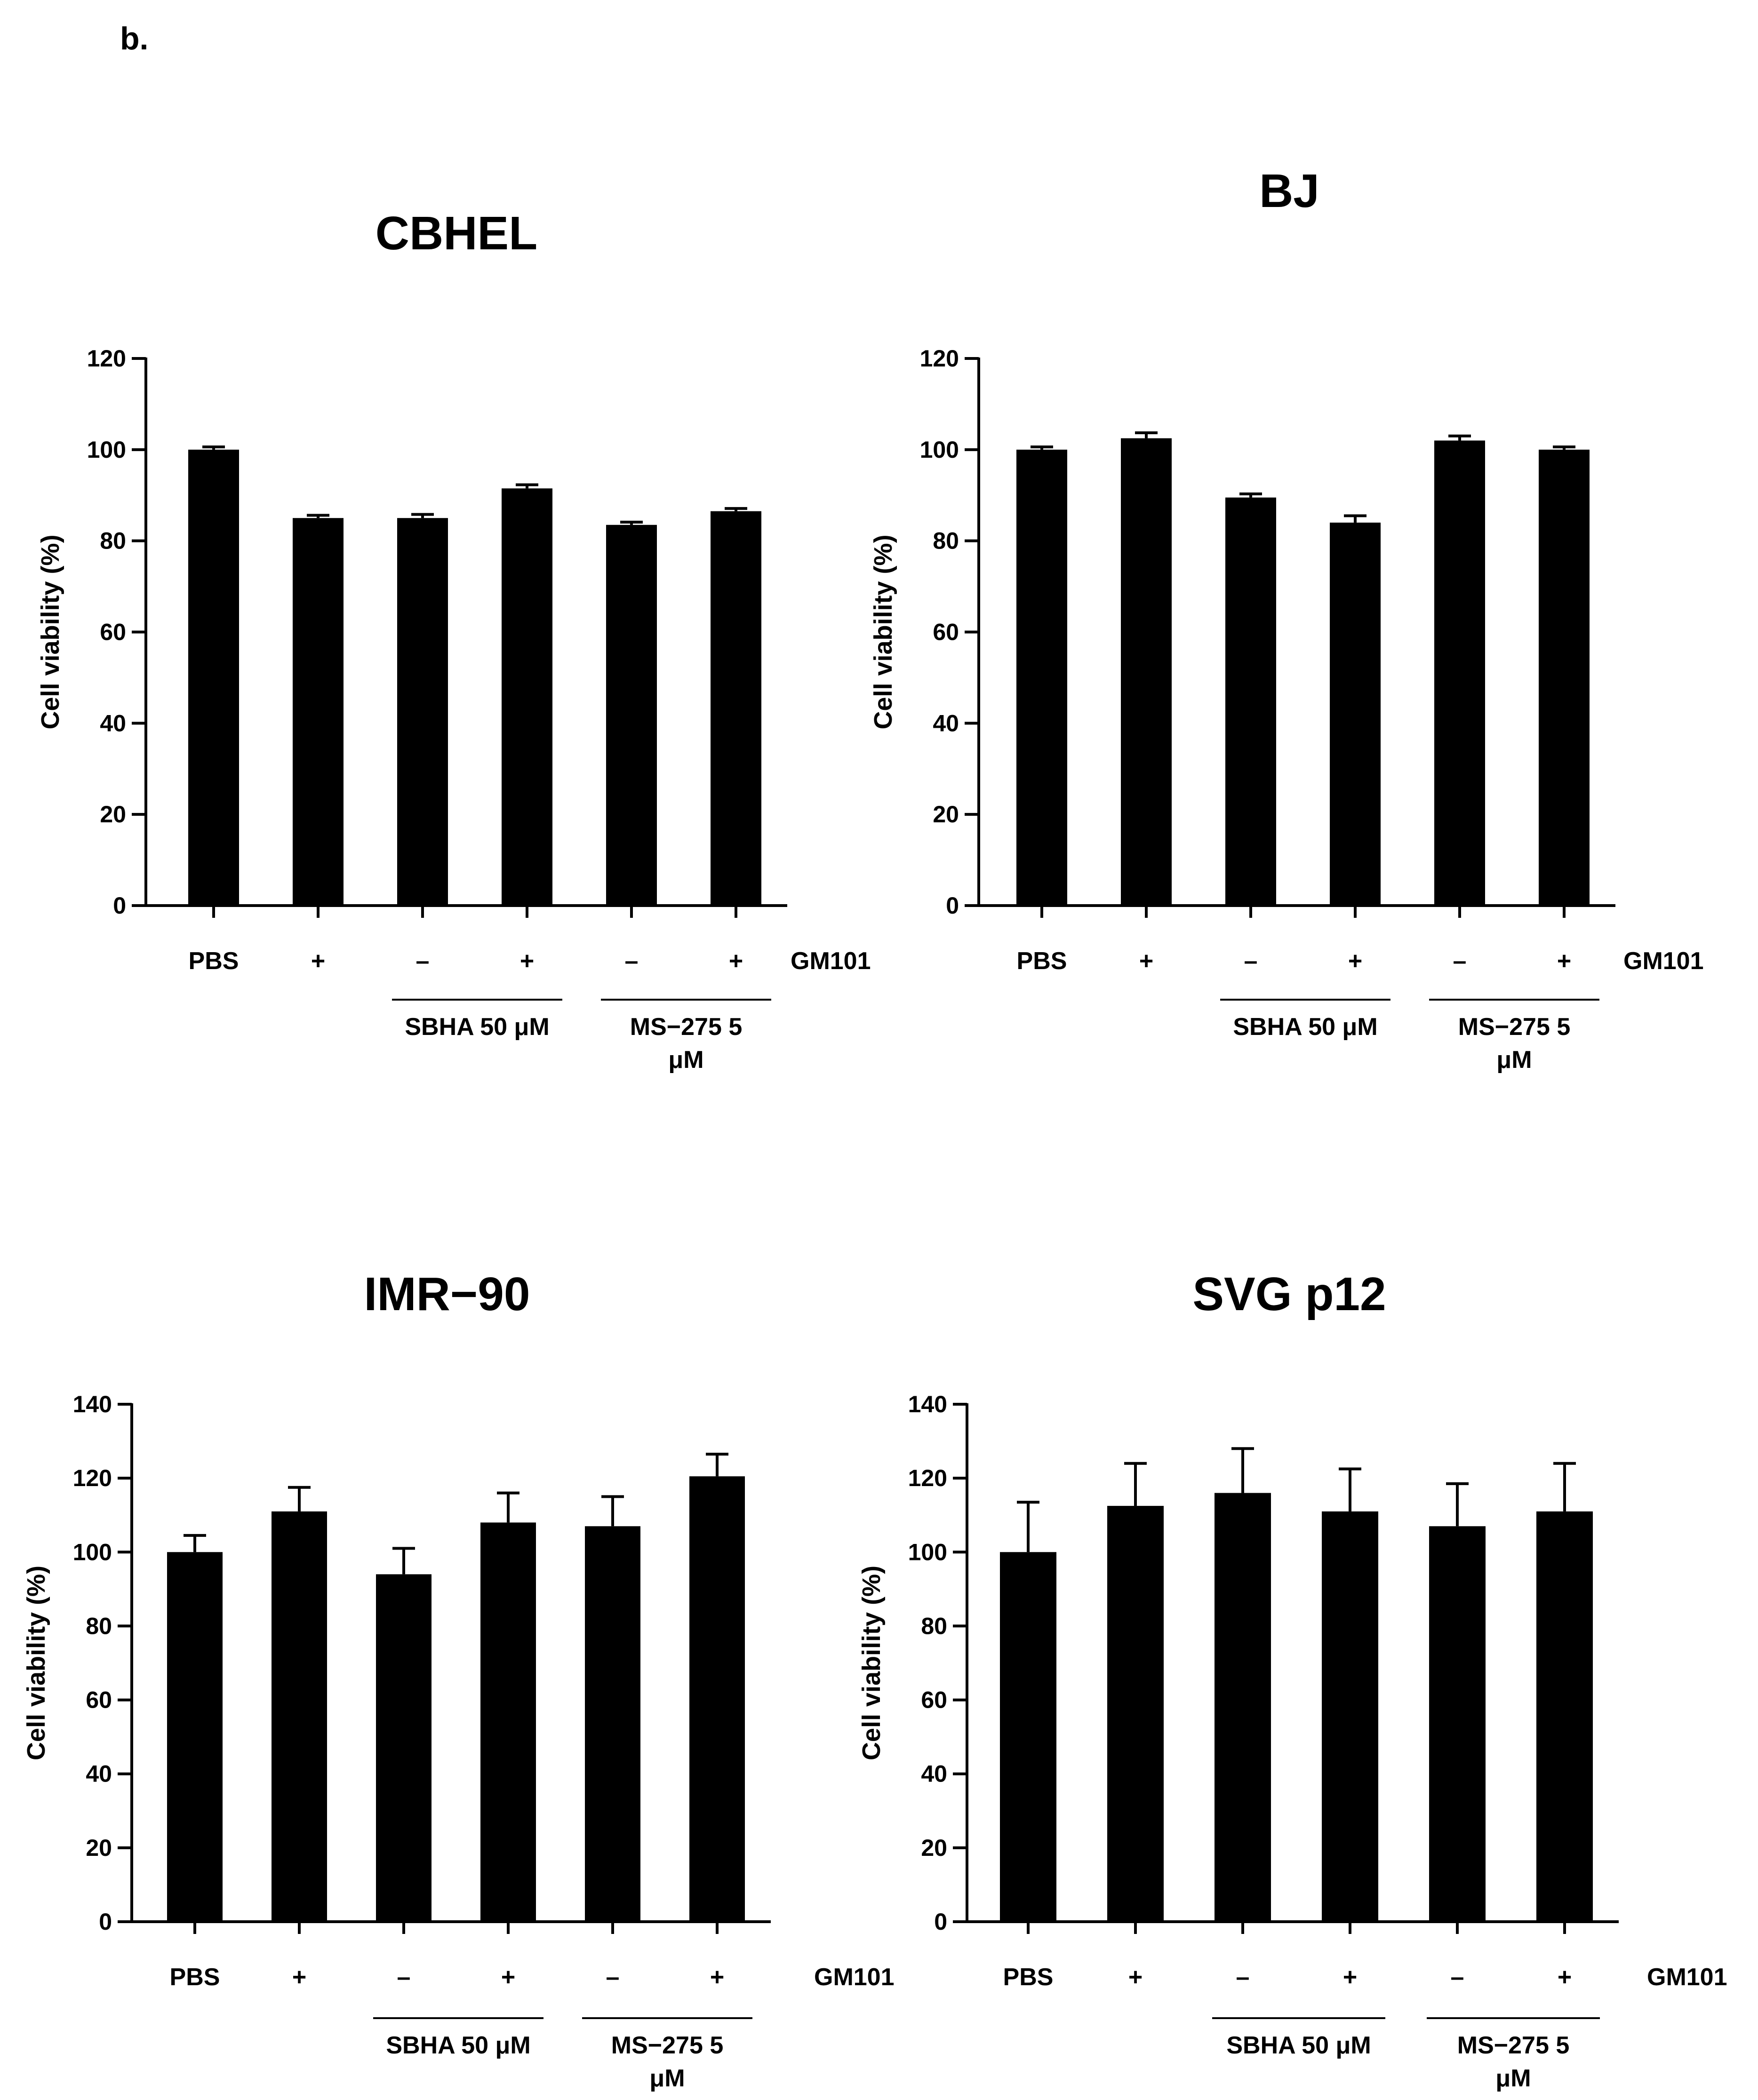  Describe the element at coordinates (447, 1294) in the screenshot. I see `chart-title: IMR−90` at that location.